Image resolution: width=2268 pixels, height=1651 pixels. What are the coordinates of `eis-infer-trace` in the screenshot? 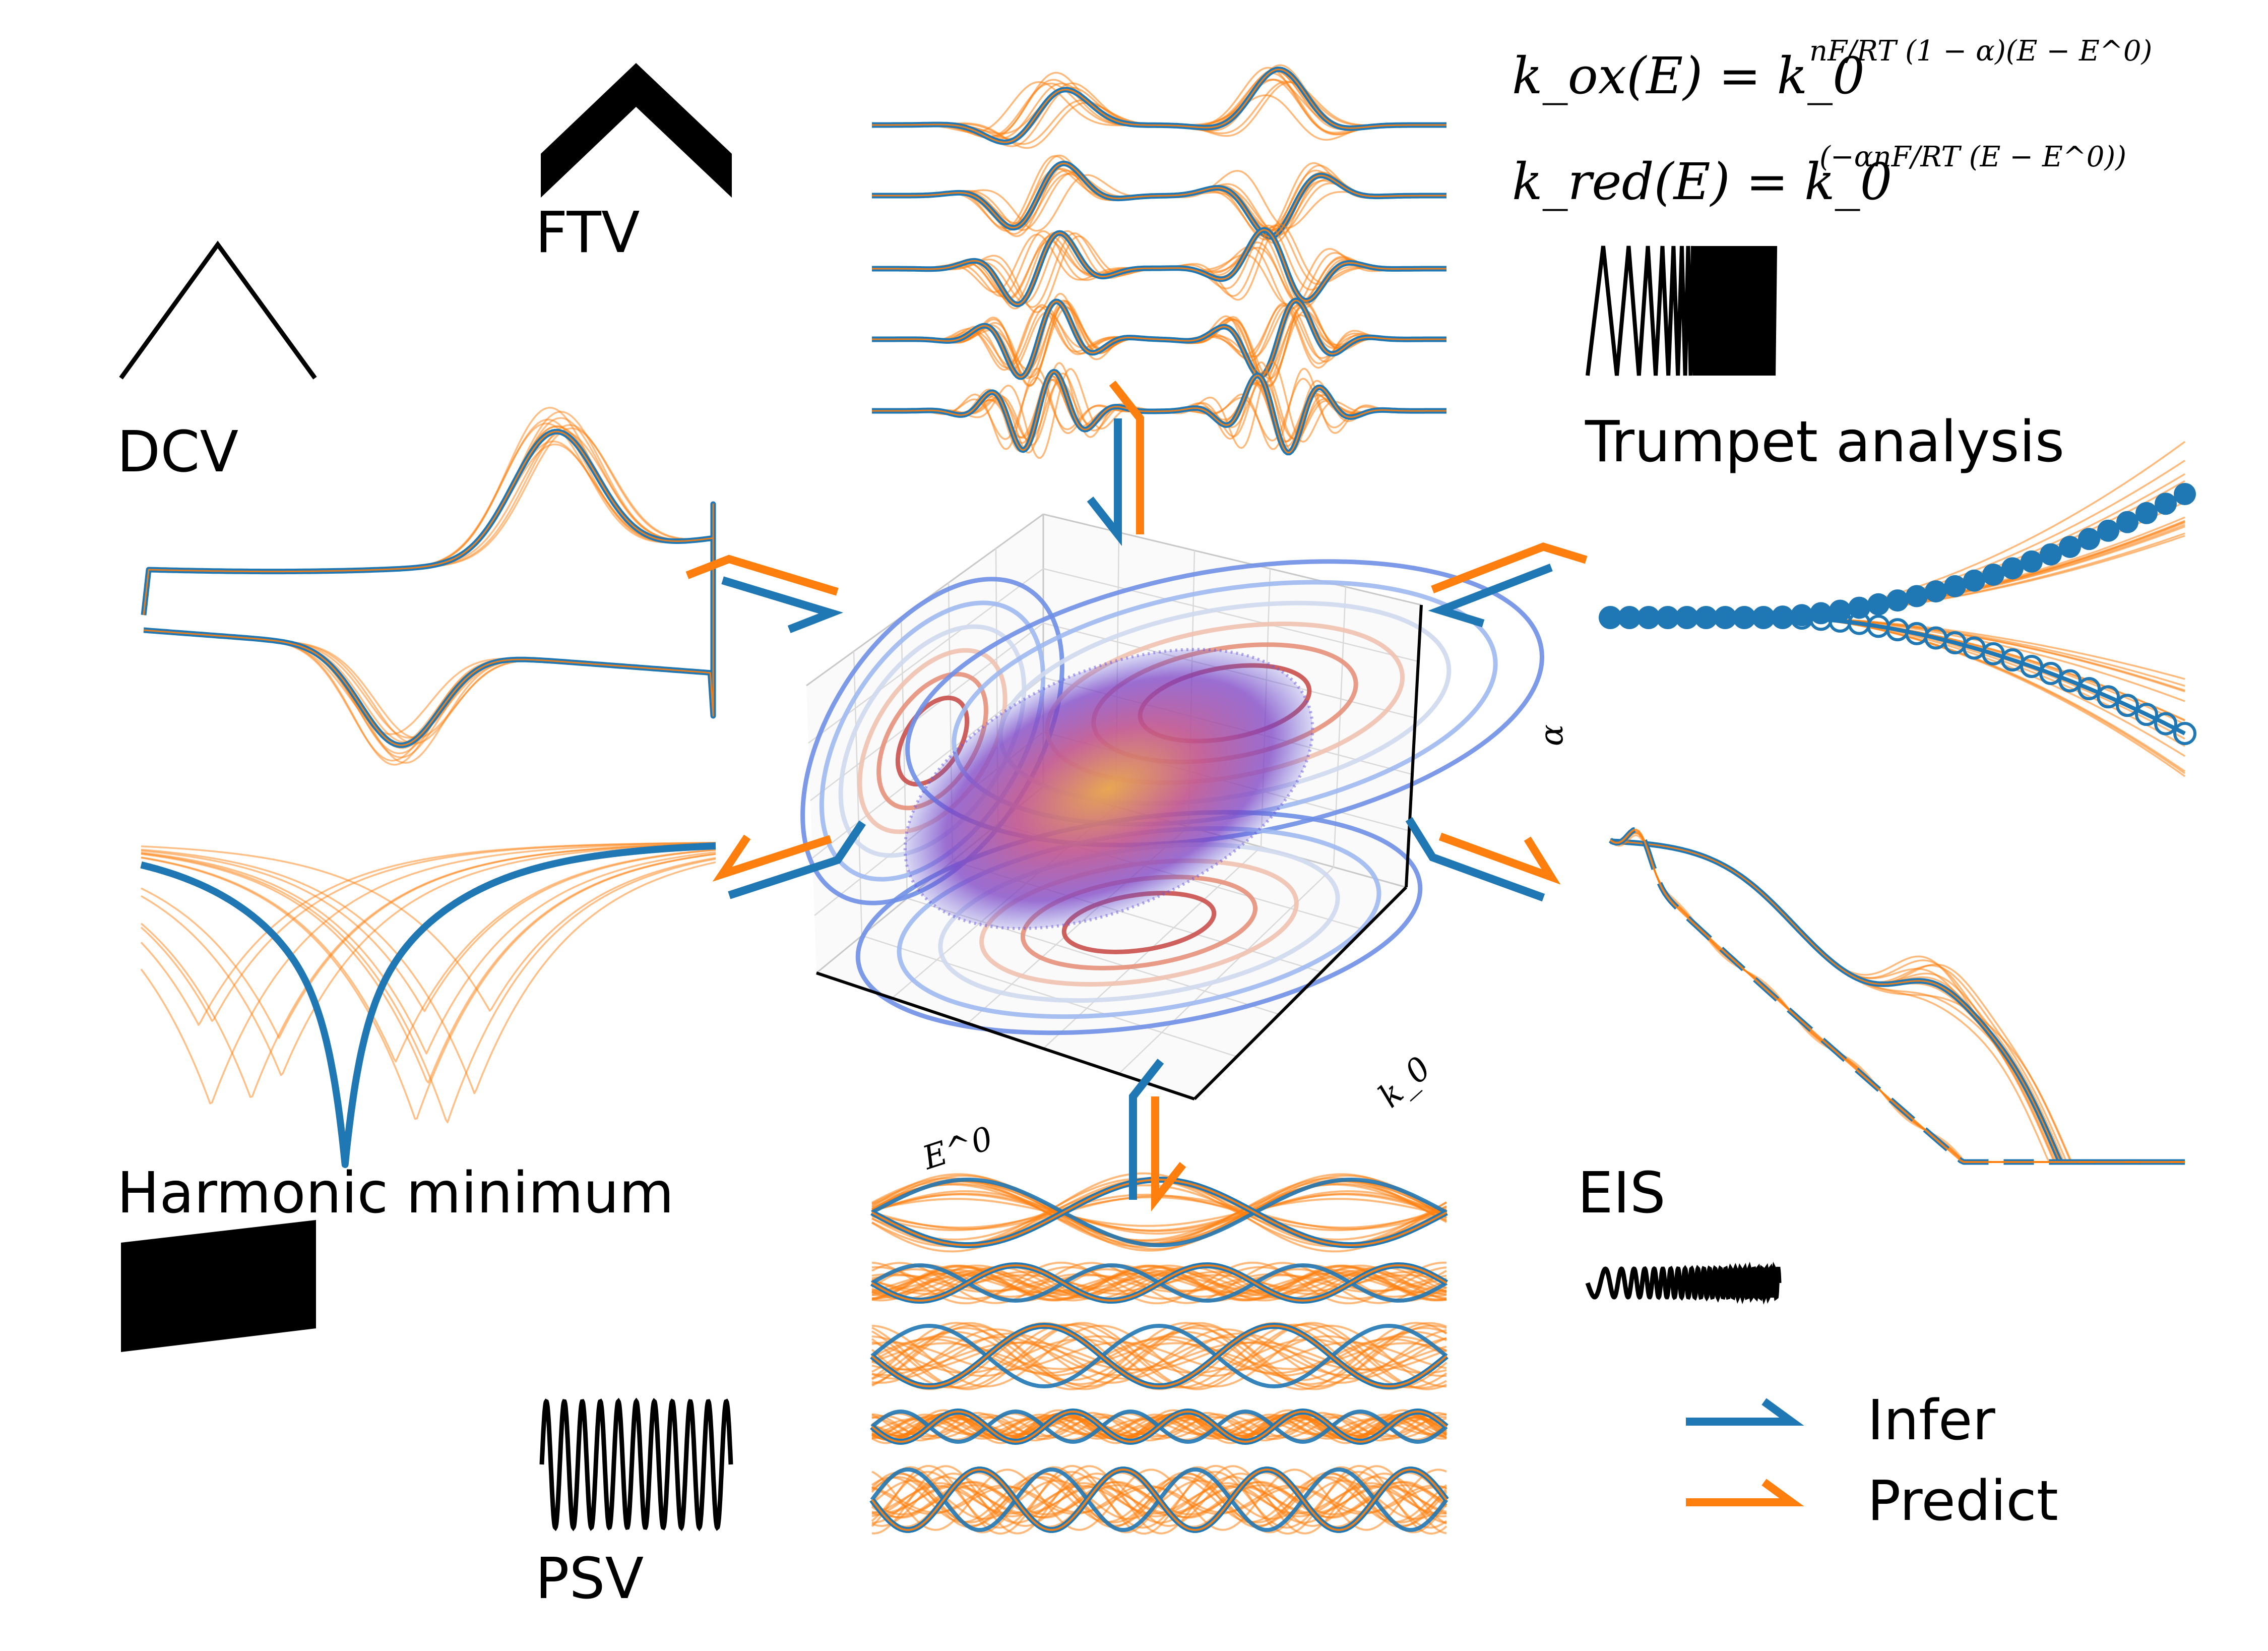 It's located at (1897, 1001).